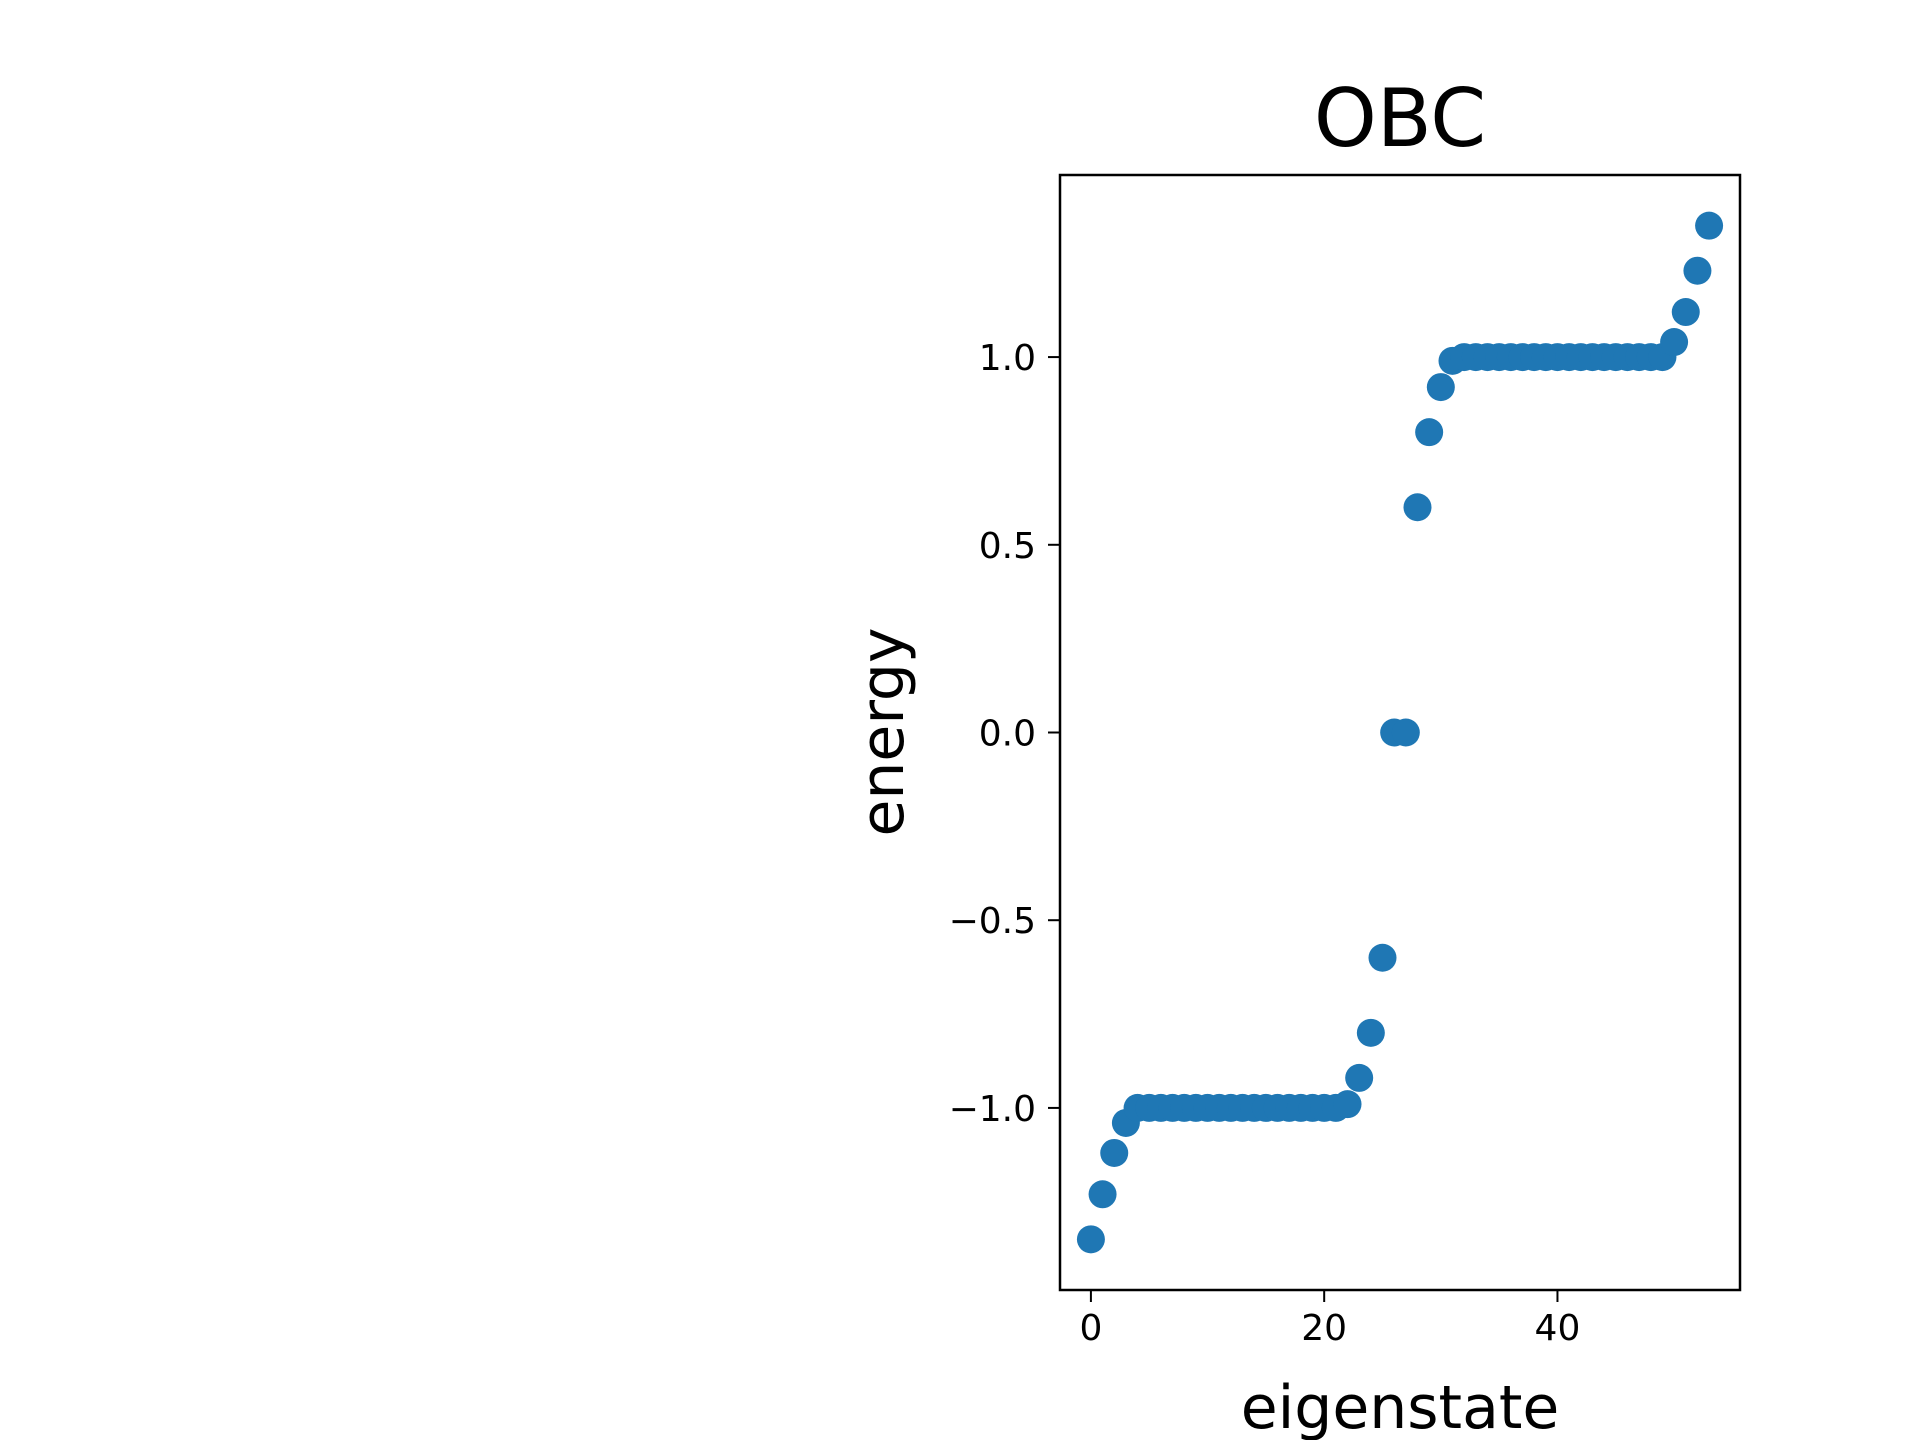 Image resolution: width=1920 pixels, height=1440 pixels. What do you see at coordinates (1400, 1406) in the screenshot?
I see `x-axis-label: eigenstate` at bounding box center [1400, 1406].